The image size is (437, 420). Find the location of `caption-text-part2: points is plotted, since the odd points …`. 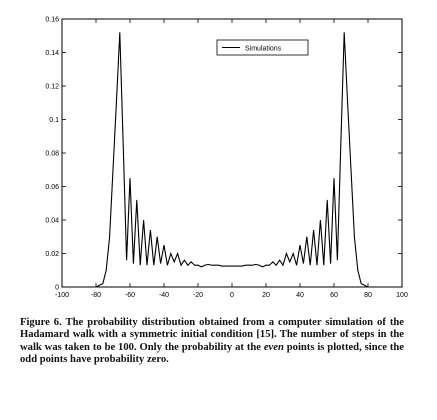

caption-text-part2: points is plotted, since the odd points … is located at coordinates (212, 353).